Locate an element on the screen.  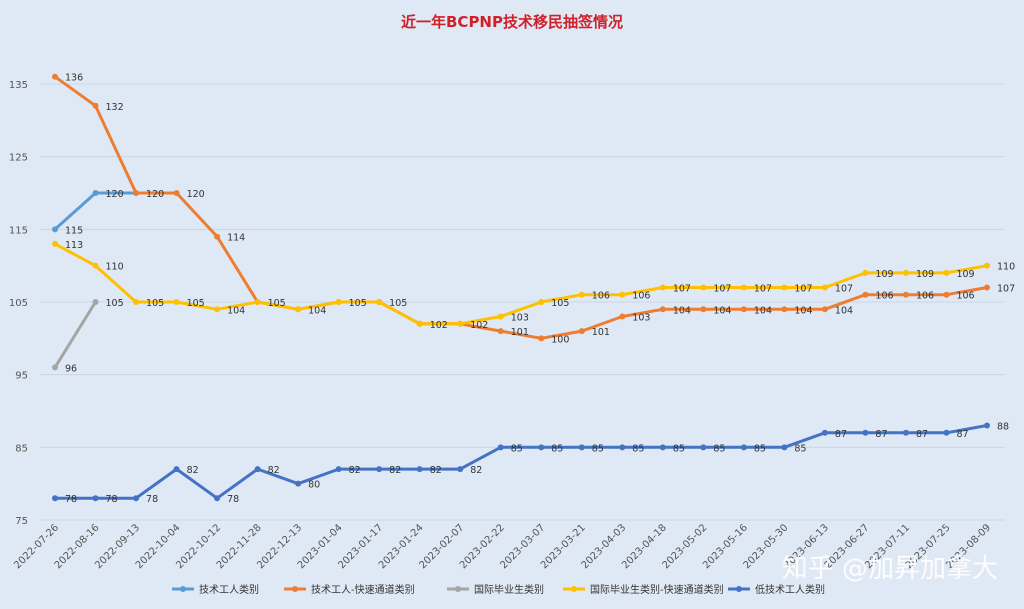
y-tick-label: 105 is located at coordinates (18, 303).